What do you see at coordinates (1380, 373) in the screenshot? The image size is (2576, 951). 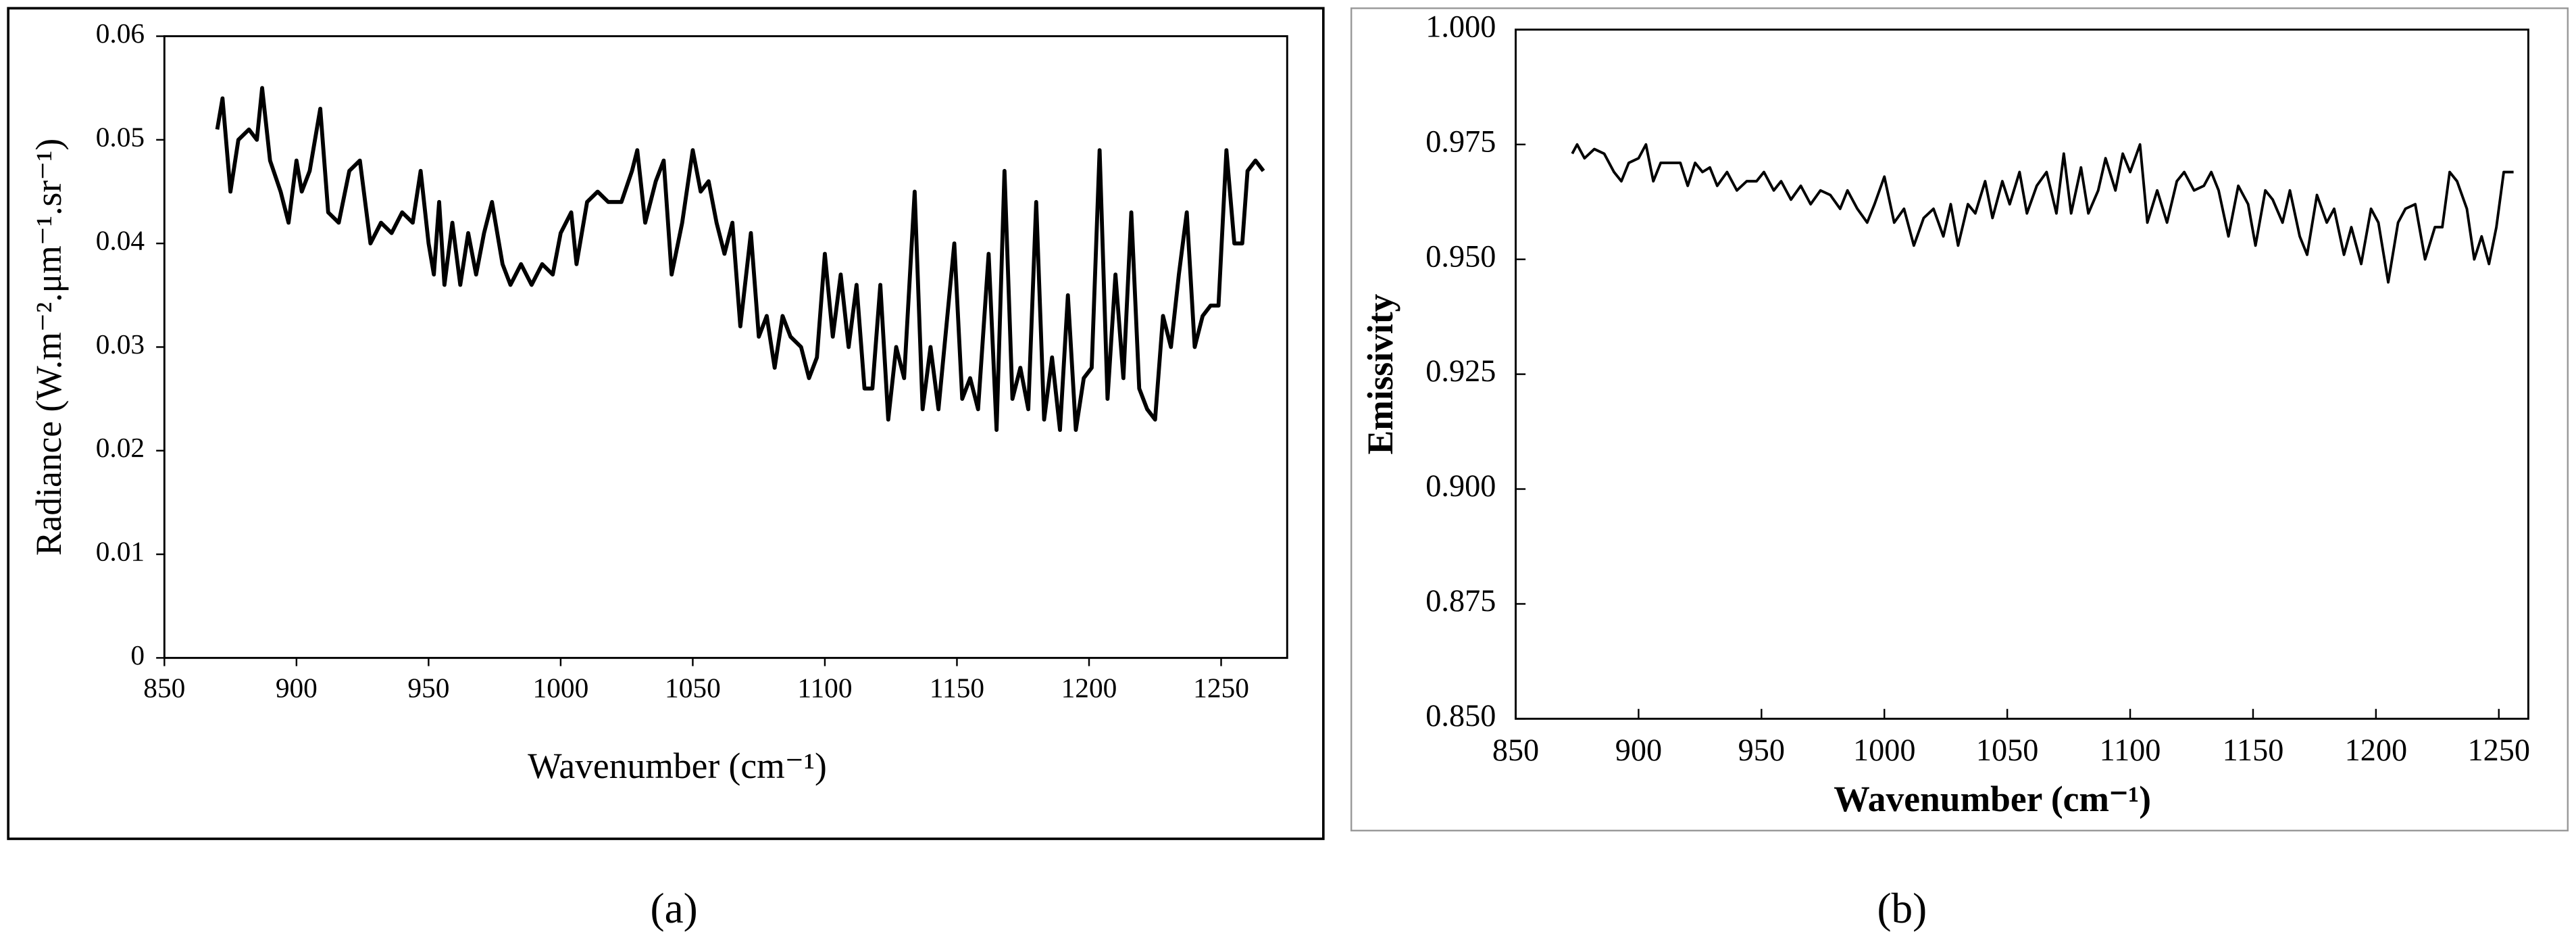 I see `y-axis-label: Emissivity` at bounding box center [1380, 373].